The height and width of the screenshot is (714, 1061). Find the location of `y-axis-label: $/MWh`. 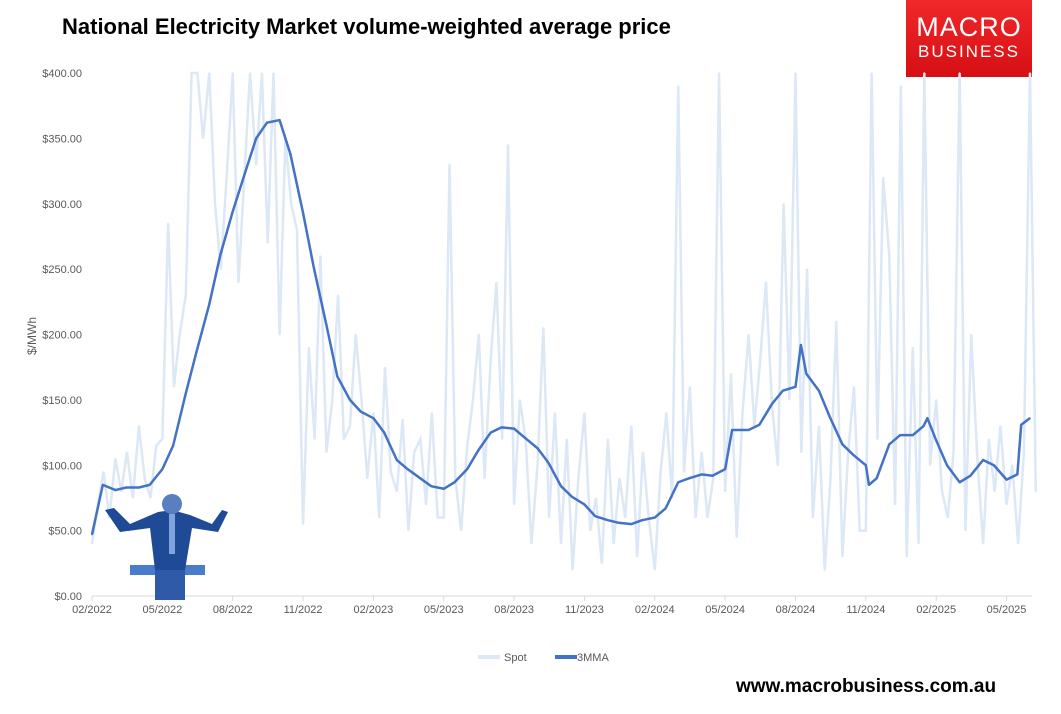

y-axis-label: $/MWh is located at coordinates (32, 336).